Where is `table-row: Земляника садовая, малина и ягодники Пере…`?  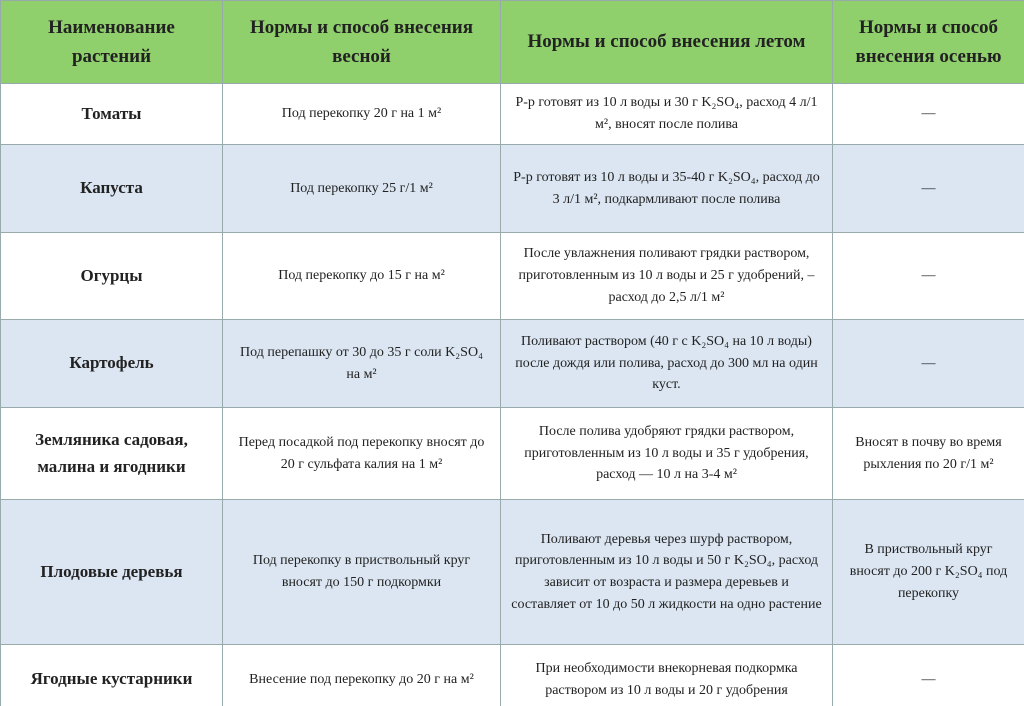
table-row: Земляника садовая, малина и ягодники Пере… is located at coordinates (512, 453).